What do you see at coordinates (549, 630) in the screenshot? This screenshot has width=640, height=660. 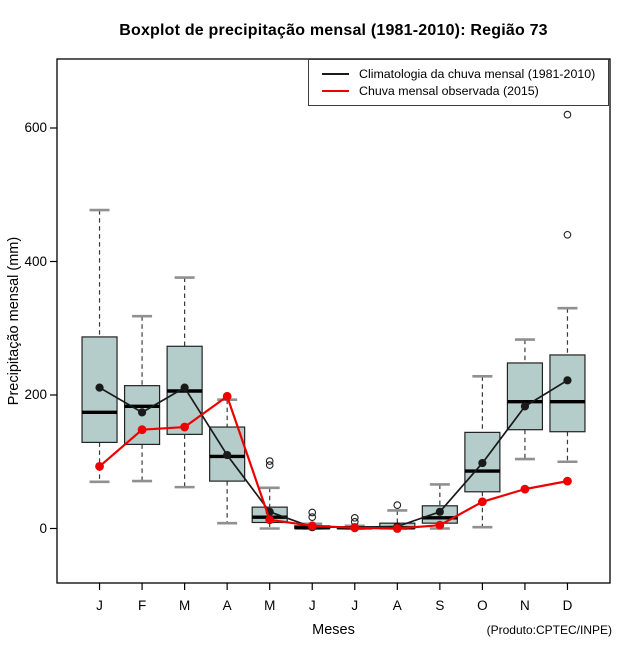 I see `credit-text: (Produto:CPTEC/INPE)` at bounding box center [549, 630].